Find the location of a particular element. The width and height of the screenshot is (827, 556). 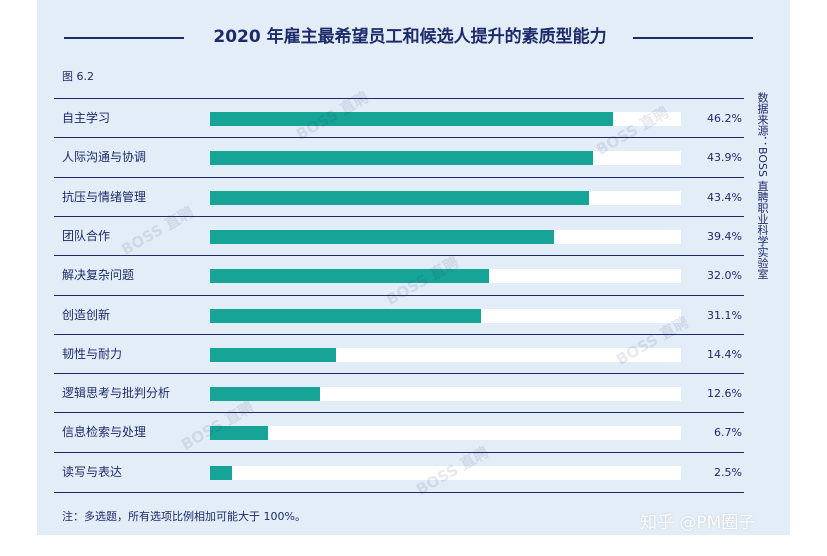

value-label: 2.5% is located at coordinates (728, 472).